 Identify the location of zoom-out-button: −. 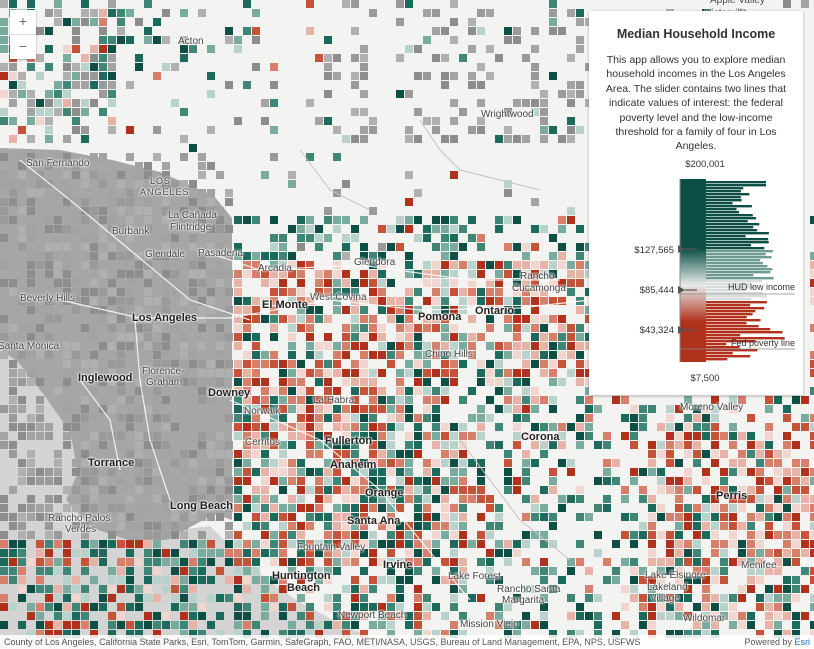
(23, 46).